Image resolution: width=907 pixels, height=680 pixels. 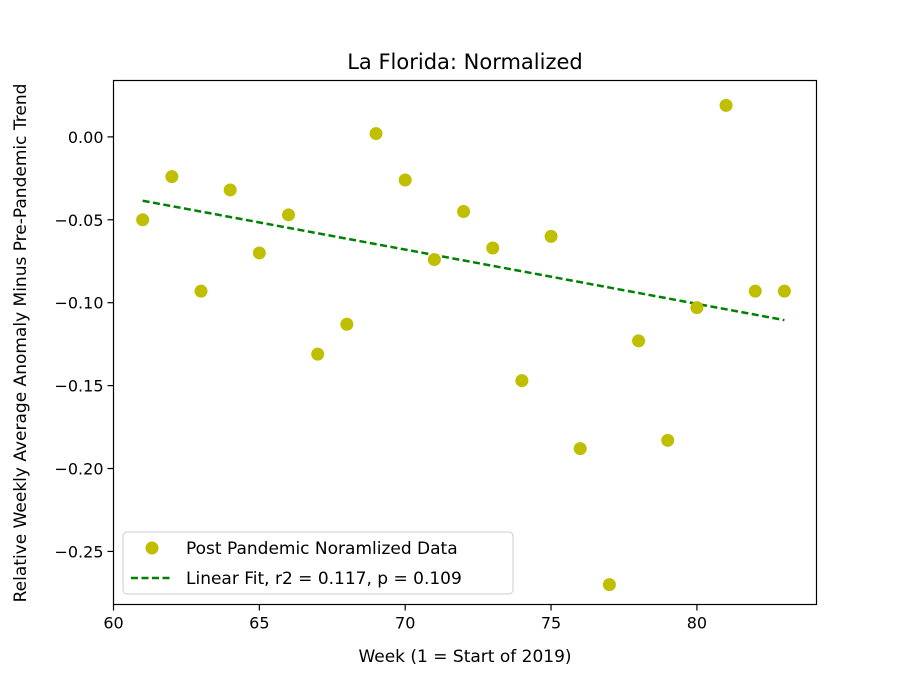 I want to click on linear-fit-line, so click(x=463, y=260).